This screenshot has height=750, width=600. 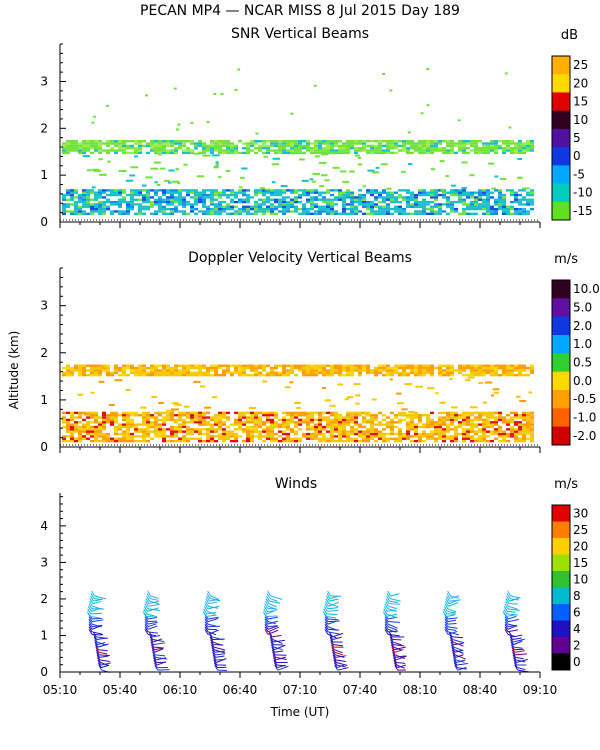 What do you see at coordinates (44, 447) in the screenshot?
I see `y-tick-label: 0` at bounding box center [44, 447].